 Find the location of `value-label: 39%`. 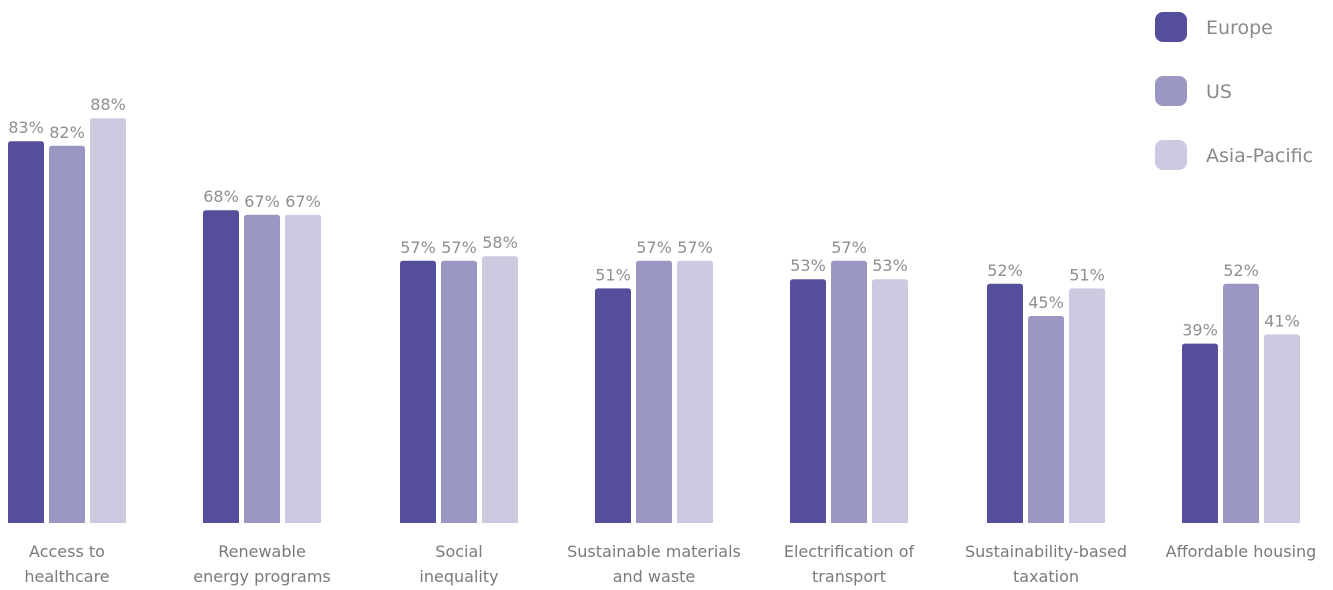

value-label: 39% is located at coordinates (1200, 330).